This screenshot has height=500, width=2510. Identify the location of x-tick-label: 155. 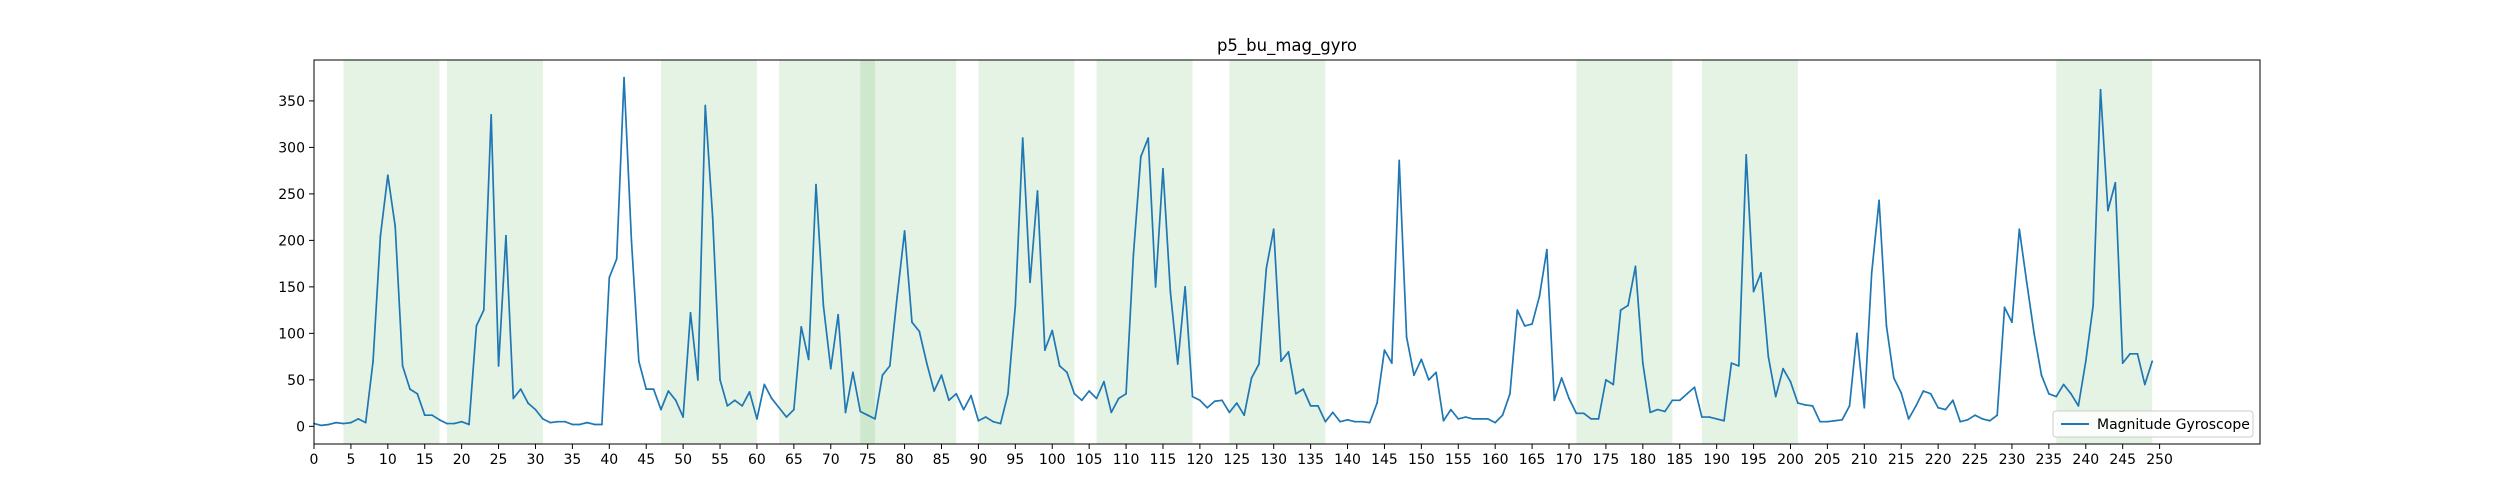
(1458, 460).